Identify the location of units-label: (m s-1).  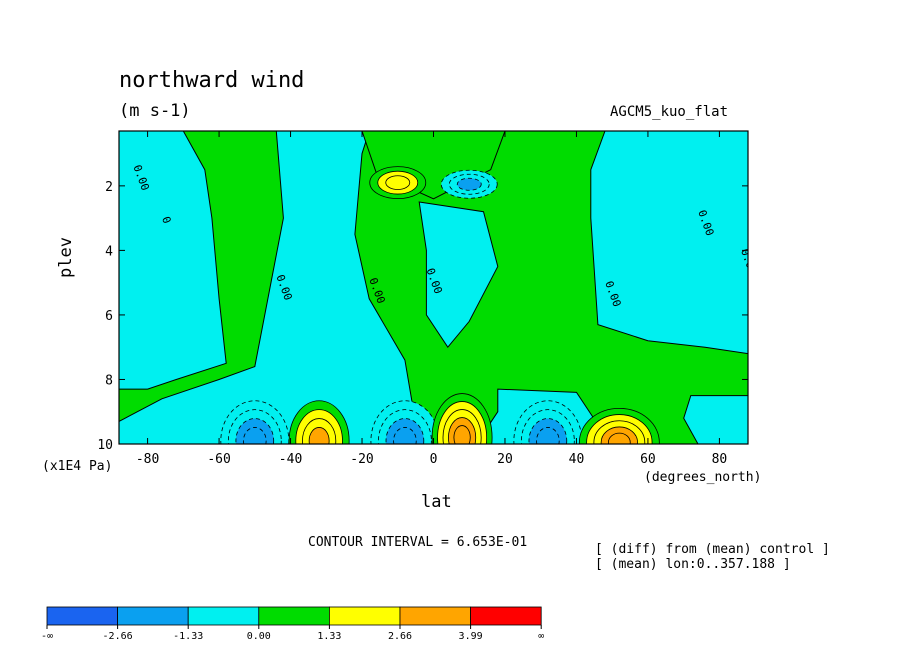
(155, 111).